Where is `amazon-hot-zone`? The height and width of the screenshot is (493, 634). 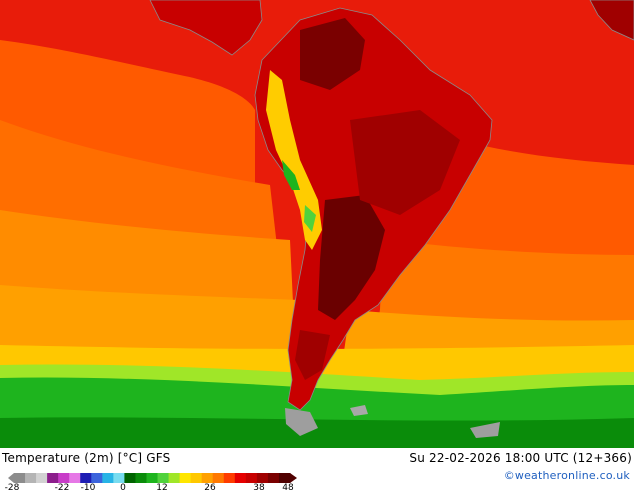
amazon-hot-zone is located at coordinates (332, 54).